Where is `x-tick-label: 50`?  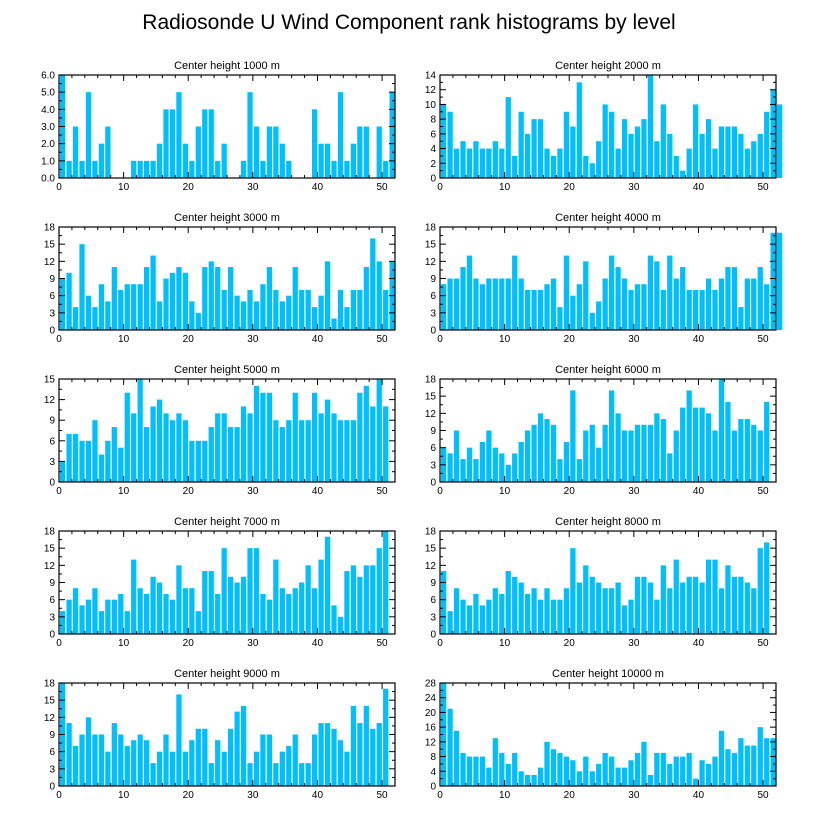 x-tick-label: 50 is located at coordinates (764, 795).